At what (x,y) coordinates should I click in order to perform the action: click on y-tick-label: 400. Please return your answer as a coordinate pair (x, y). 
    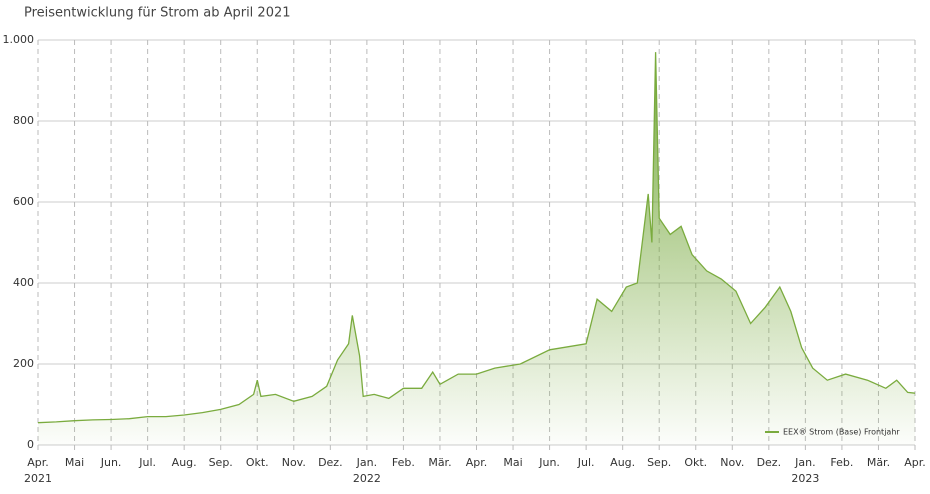
    Looking at the image, I should click on (23, 282).